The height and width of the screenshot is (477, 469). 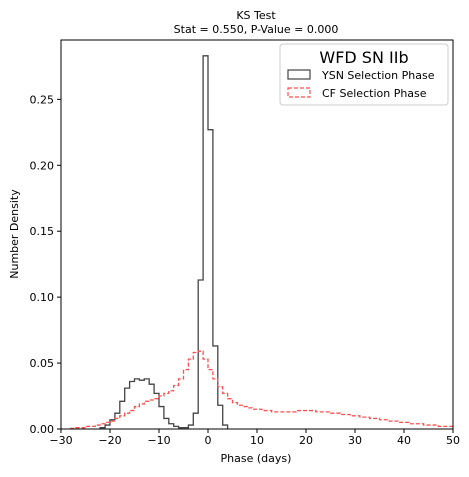 What do you see at coordinates (453, 440) in the screenshot?
I see `x-tick-label: 50` at bounding box center [453, 440].